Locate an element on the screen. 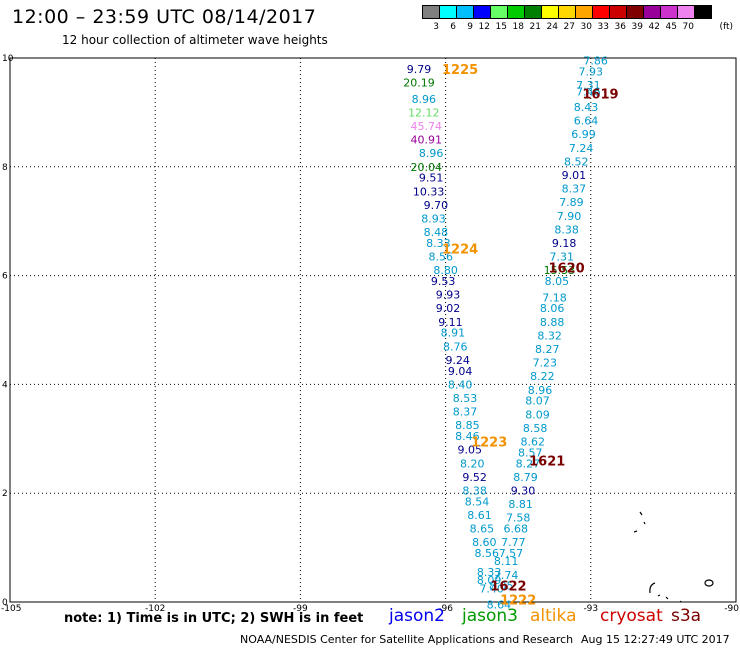 The height and width of the screenshot is (650, 740). pass-time-label: 1225 is located at coordinates (460, 70).